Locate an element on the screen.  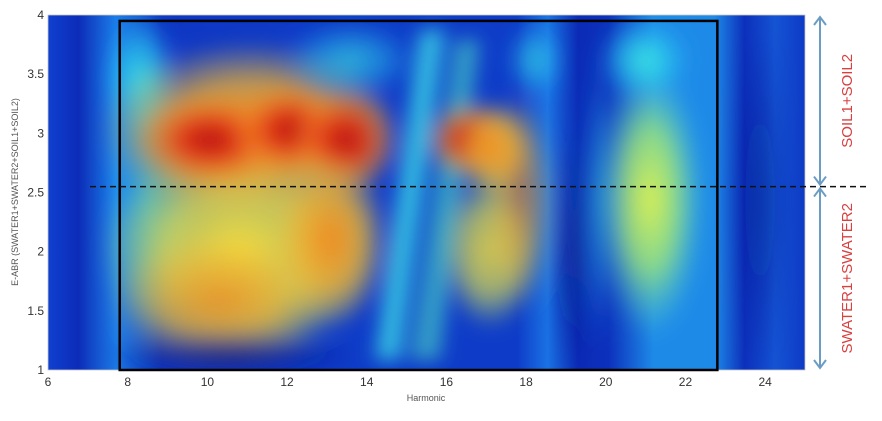
x-tick-label: 20 is located at coordinates (606, 382).